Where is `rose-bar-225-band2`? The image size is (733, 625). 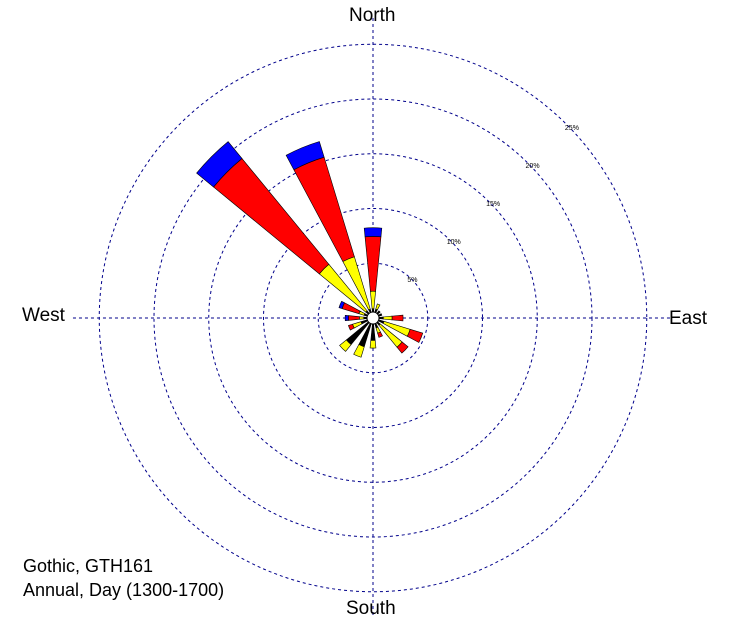 rose-bar-225-band2 is located at coordinates (345, 345).